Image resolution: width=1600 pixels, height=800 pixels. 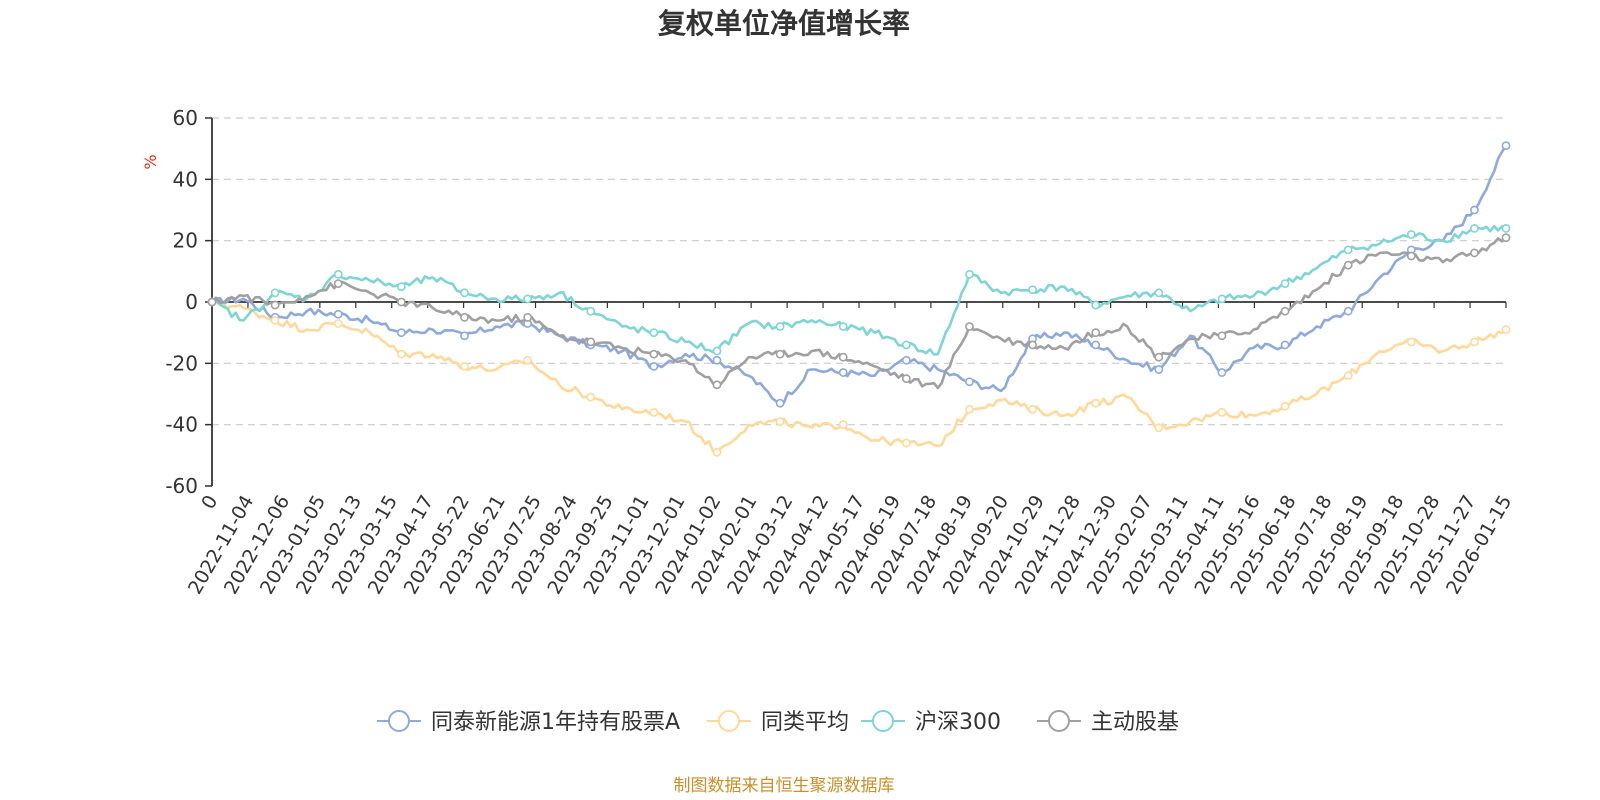 I want to click on legend: 同泰新能源1年持有股票A 同类平均 沪深300 主动股基, so click(x=778, y=722).